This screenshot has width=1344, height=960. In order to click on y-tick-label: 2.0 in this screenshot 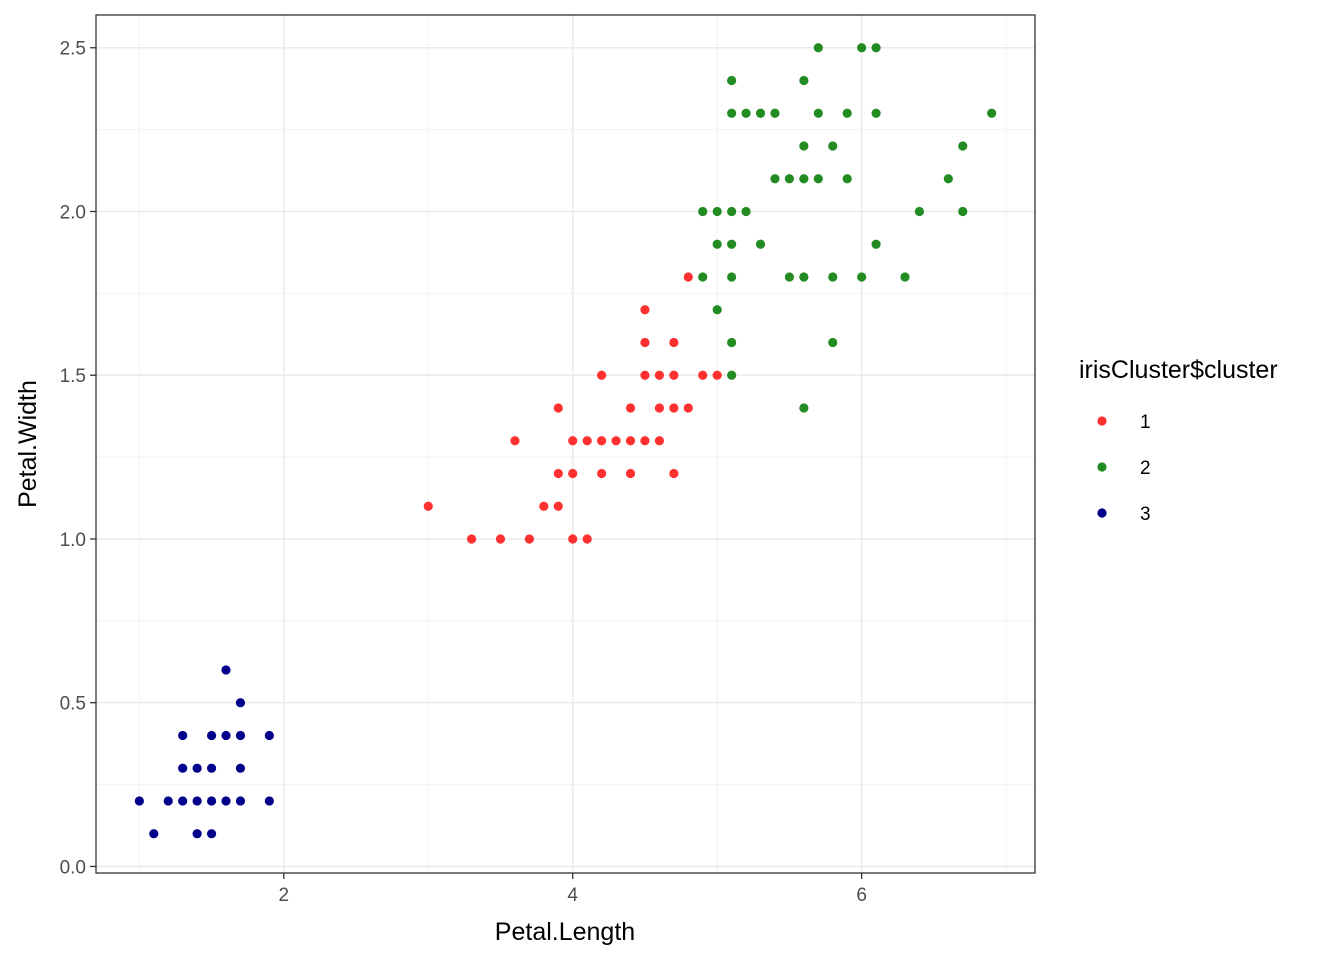, I will do `click(73, 212)`.